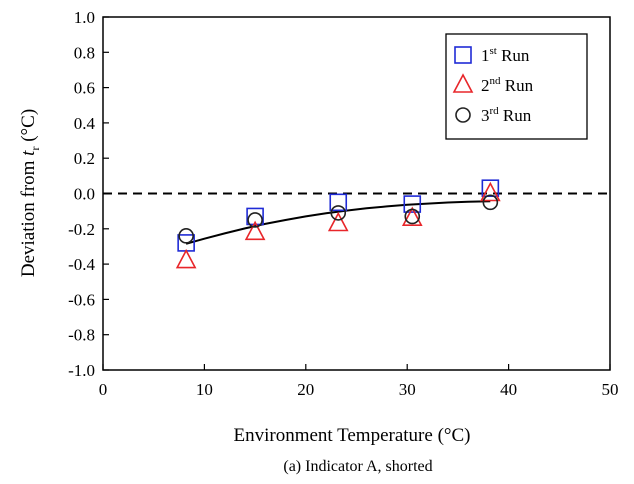 Image resolution: width=634 pixels, height=484 pixels. What do you see at coordinates (28, 216) in the screenshot?
I see `y-axis-title-prefix: Deviation from` at bounding box center [28, 216].